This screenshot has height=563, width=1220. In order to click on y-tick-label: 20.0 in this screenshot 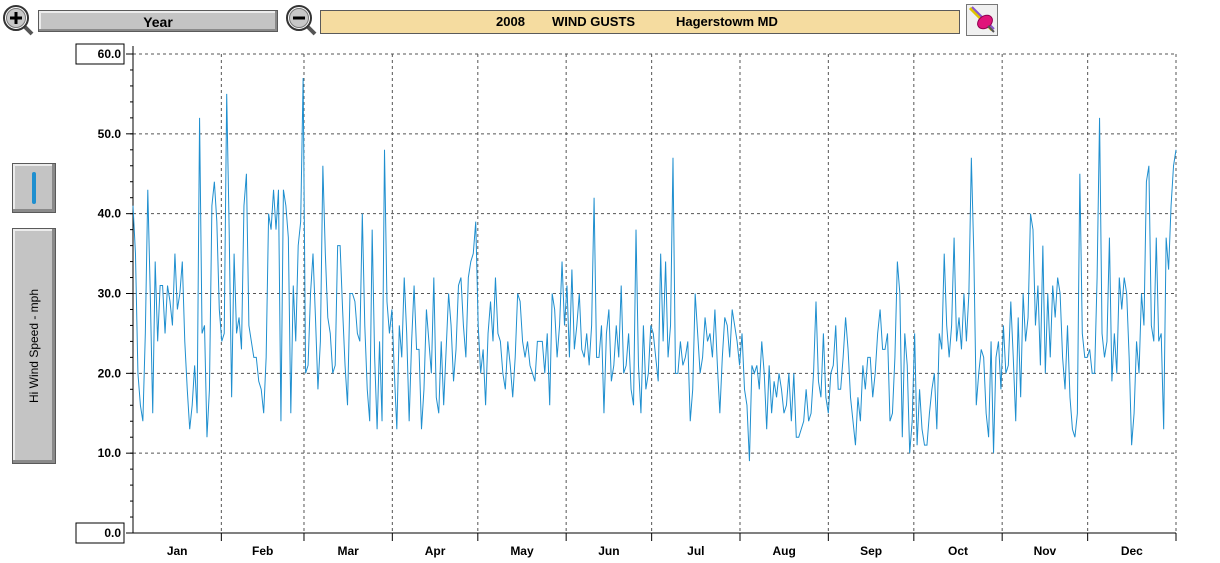, I will do `click(110, 373)`.